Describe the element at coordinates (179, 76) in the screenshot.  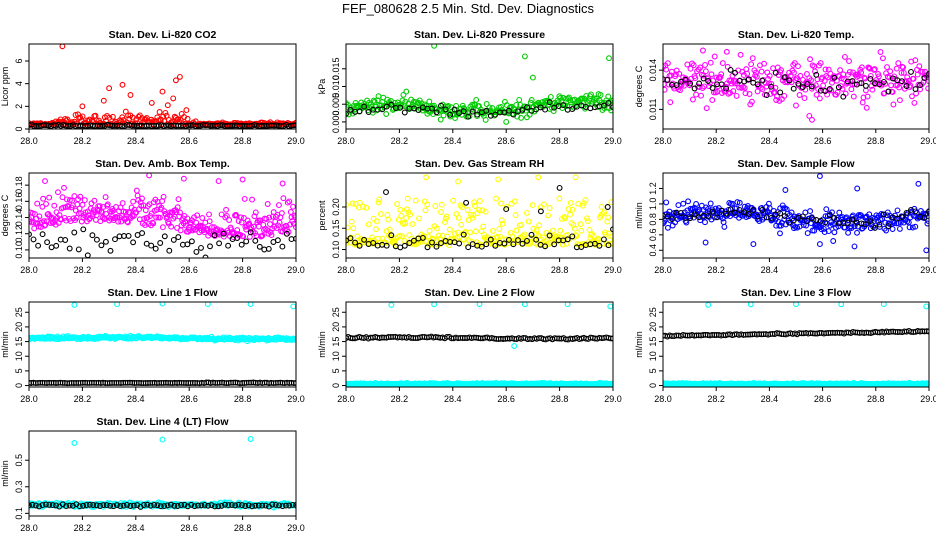
I see `outlier-point-red` at that location.